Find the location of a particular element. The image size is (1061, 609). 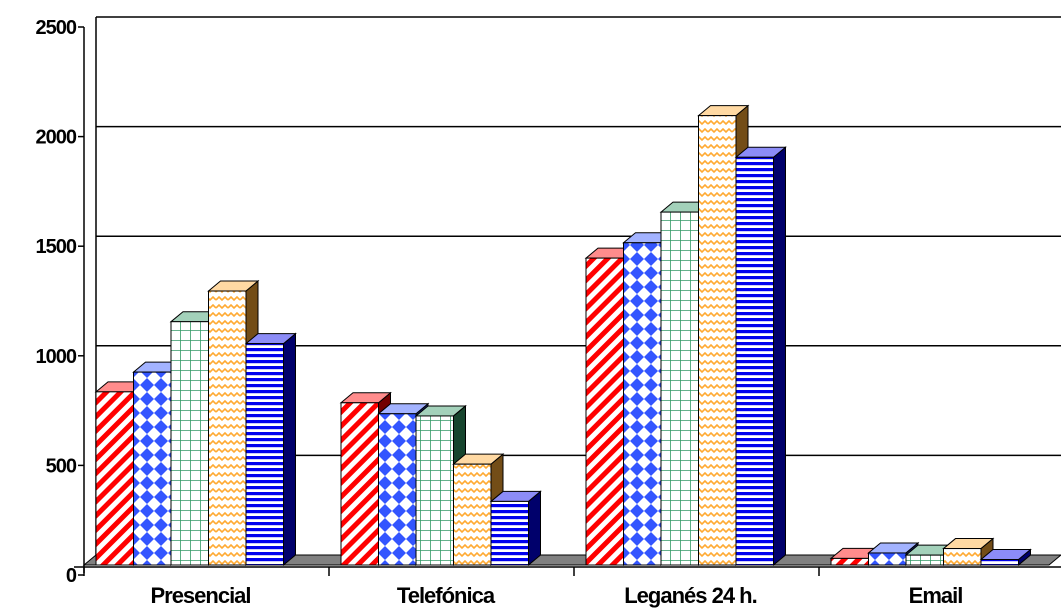

x-category-label: Leganés 24 h. is located at coordinates (690, 595).